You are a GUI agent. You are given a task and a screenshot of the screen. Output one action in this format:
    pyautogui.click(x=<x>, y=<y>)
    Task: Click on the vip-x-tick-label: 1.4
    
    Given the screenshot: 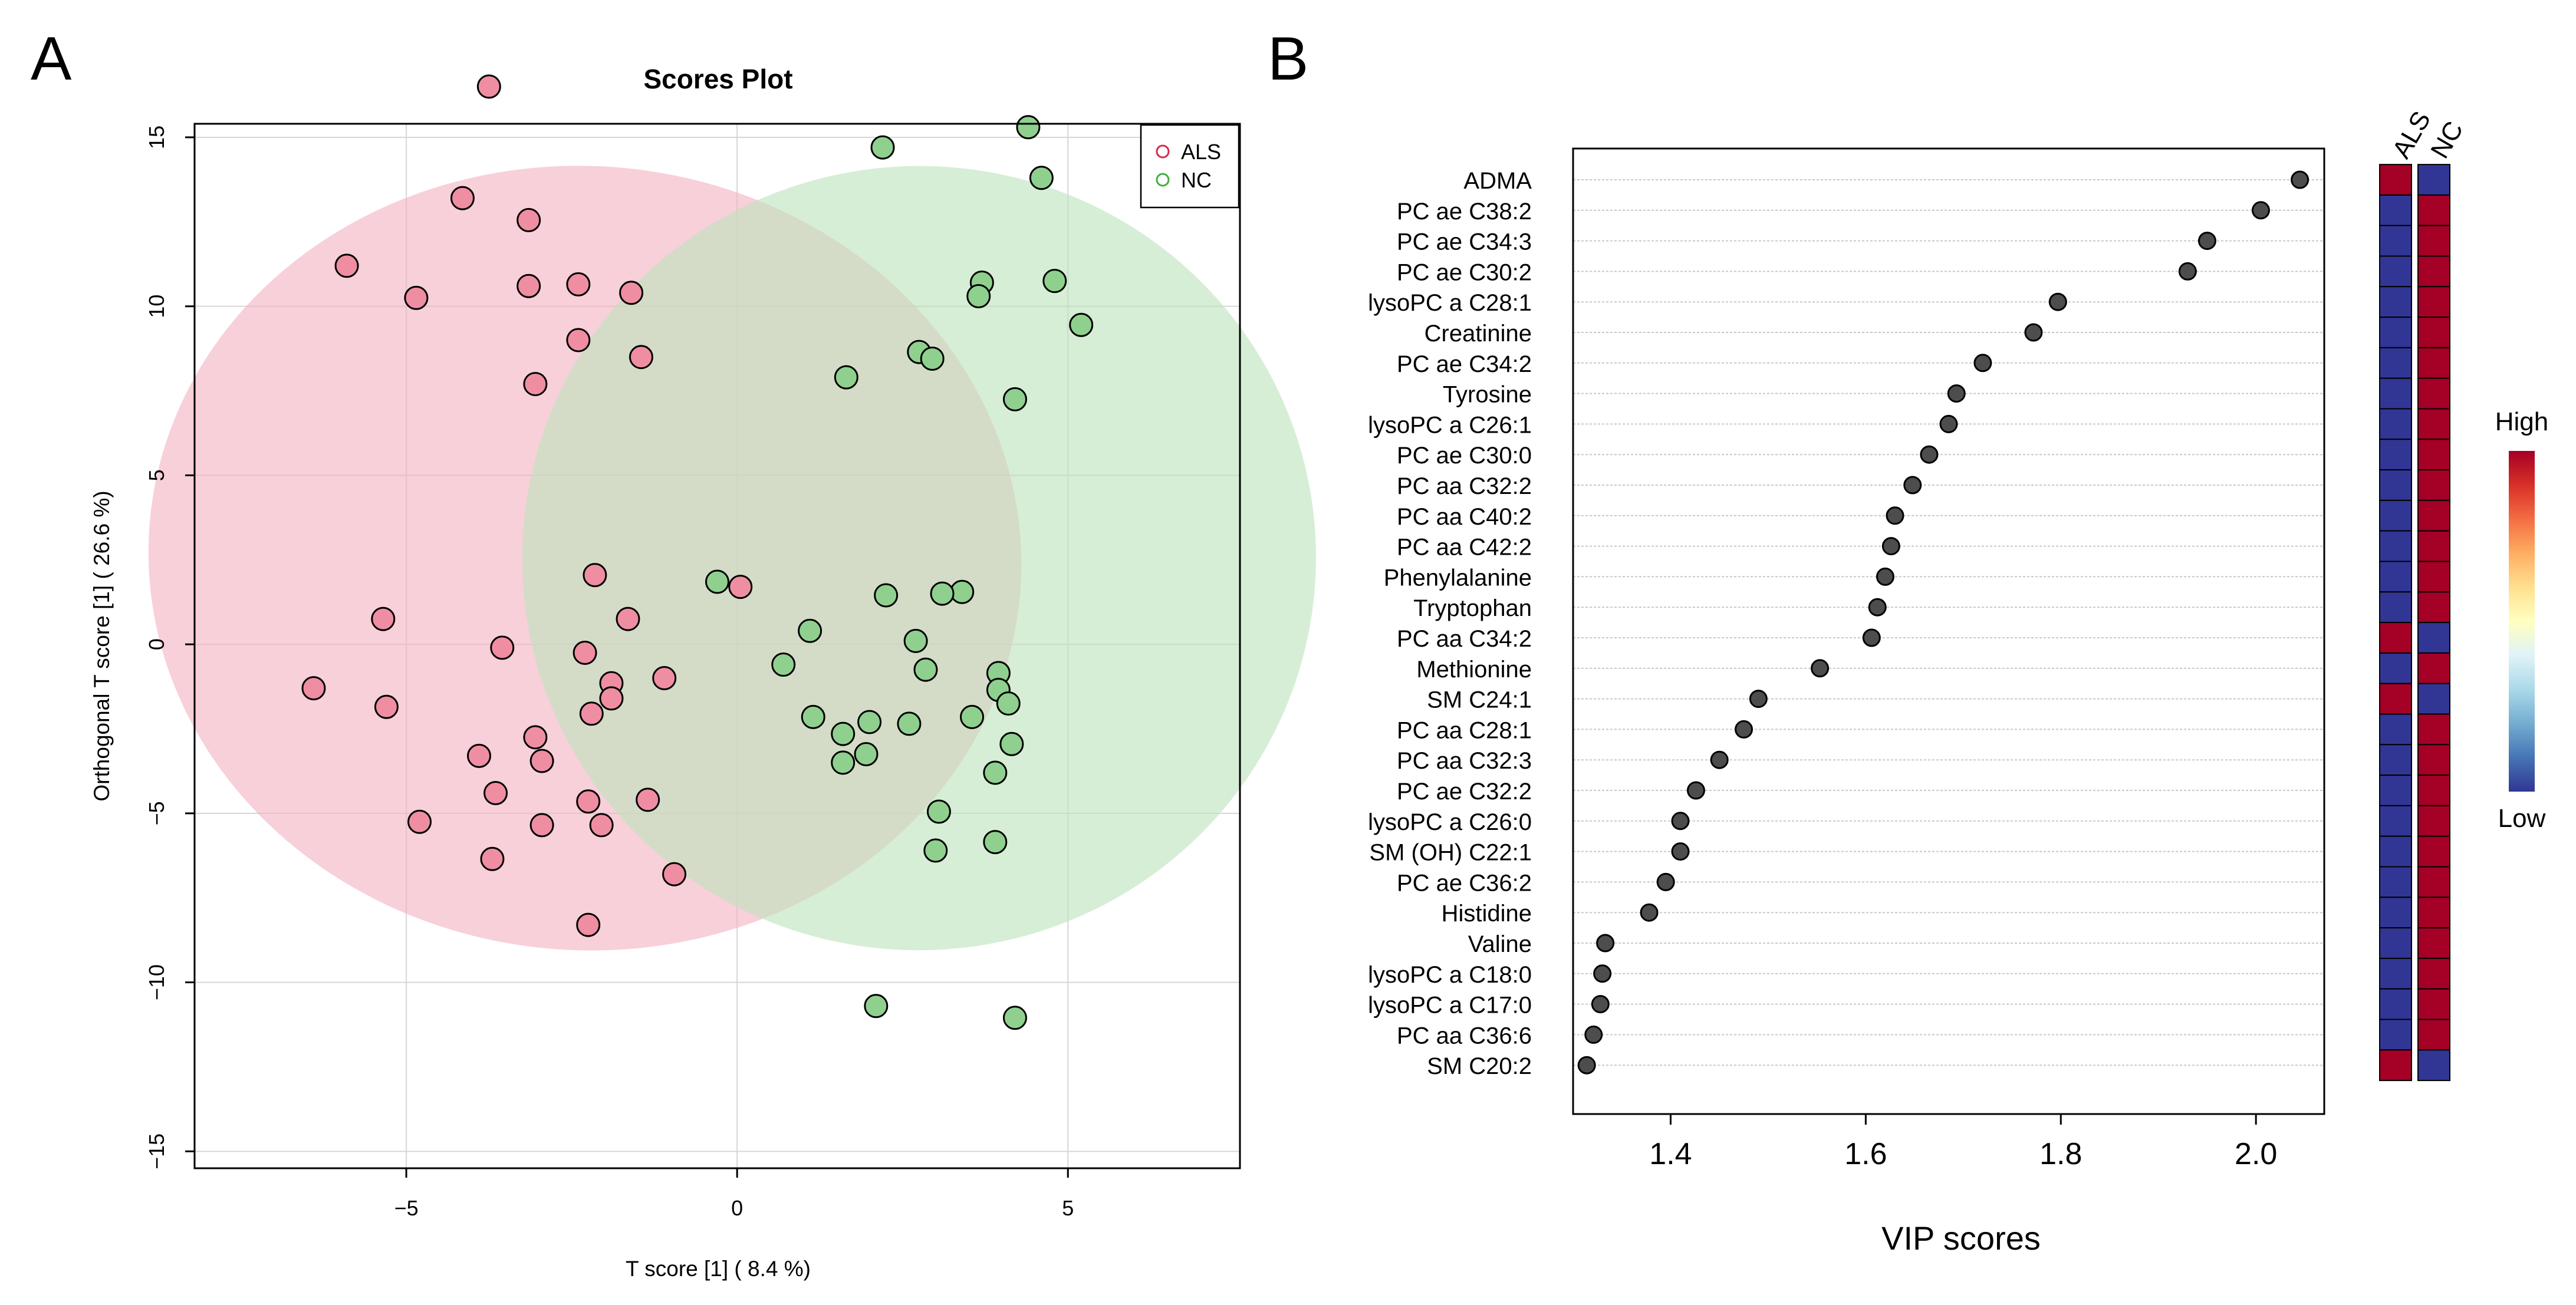 What is the action you would take?
    pyautogui.click(x=1671, y=1154)
    